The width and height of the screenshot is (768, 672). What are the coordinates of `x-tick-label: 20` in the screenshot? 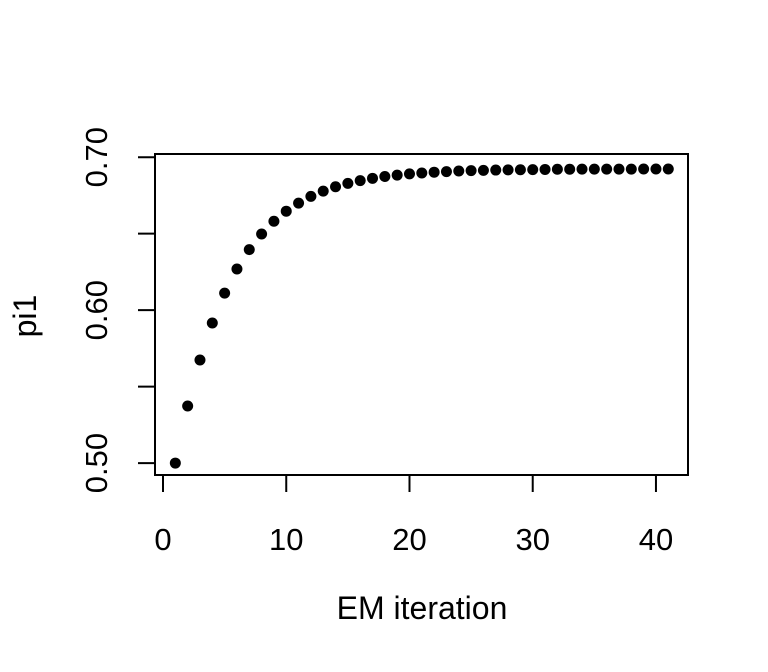 It's located at (409, 539).